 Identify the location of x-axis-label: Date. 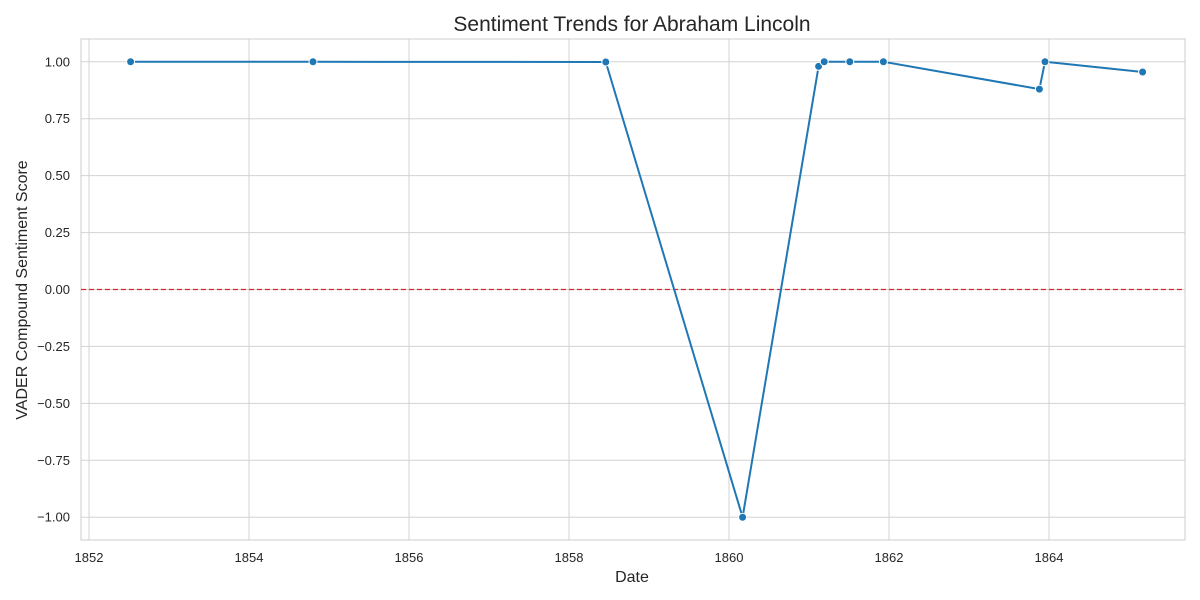
(632, 577).